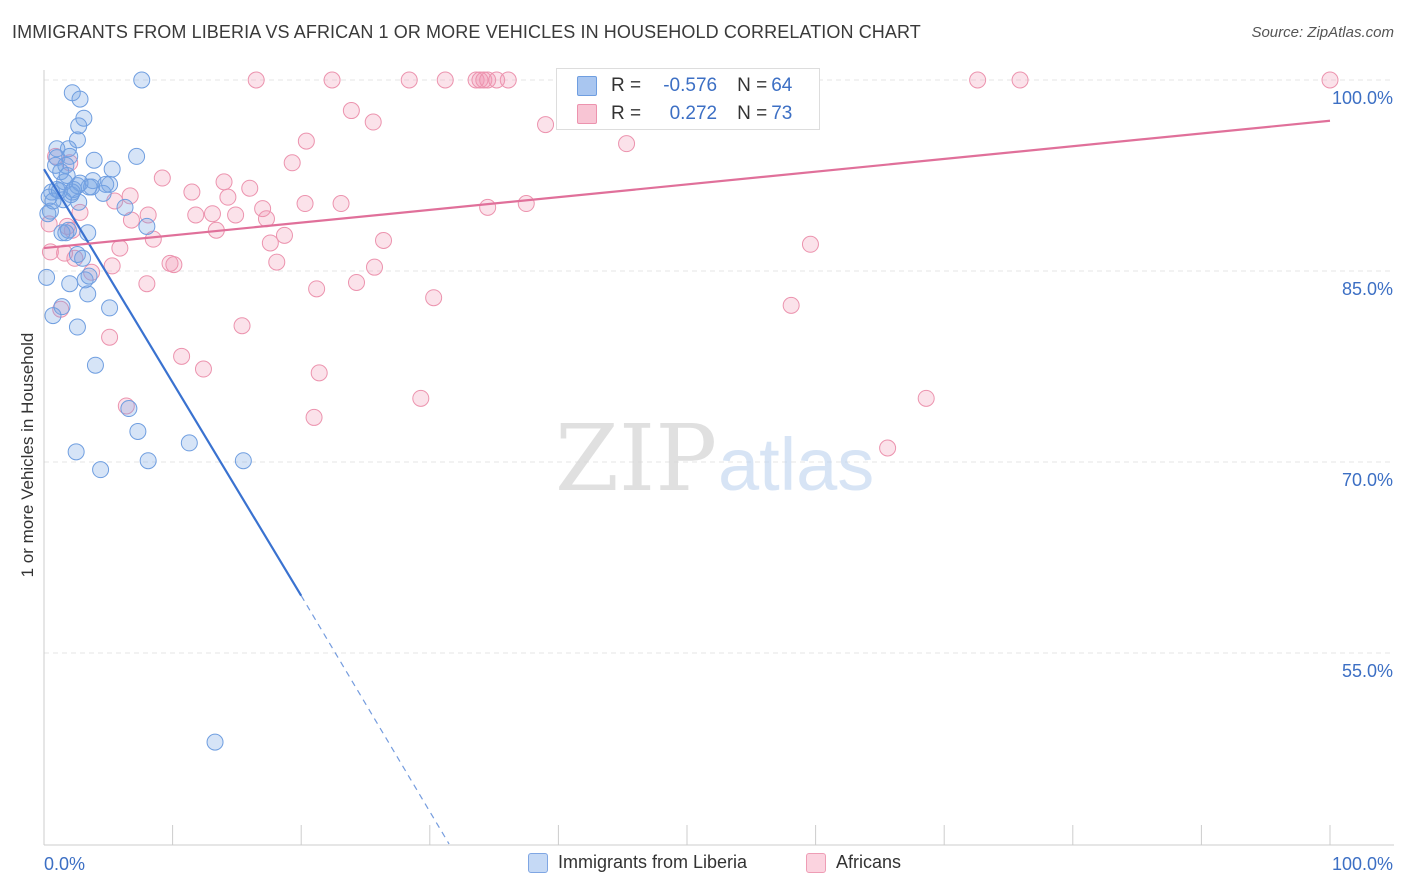 This screenshot has height=892, width=1406. Describe the element at coordinates (587, 114) in the screenshot. I see `stats-swatch-africans` at that location.